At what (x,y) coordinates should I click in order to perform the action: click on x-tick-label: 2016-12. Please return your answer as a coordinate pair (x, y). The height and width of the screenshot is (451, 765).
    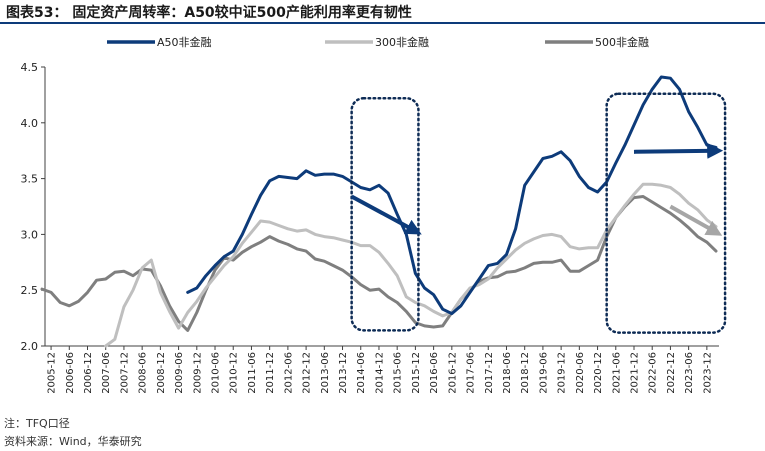
    Looking at the image, I should click on (452, 373).